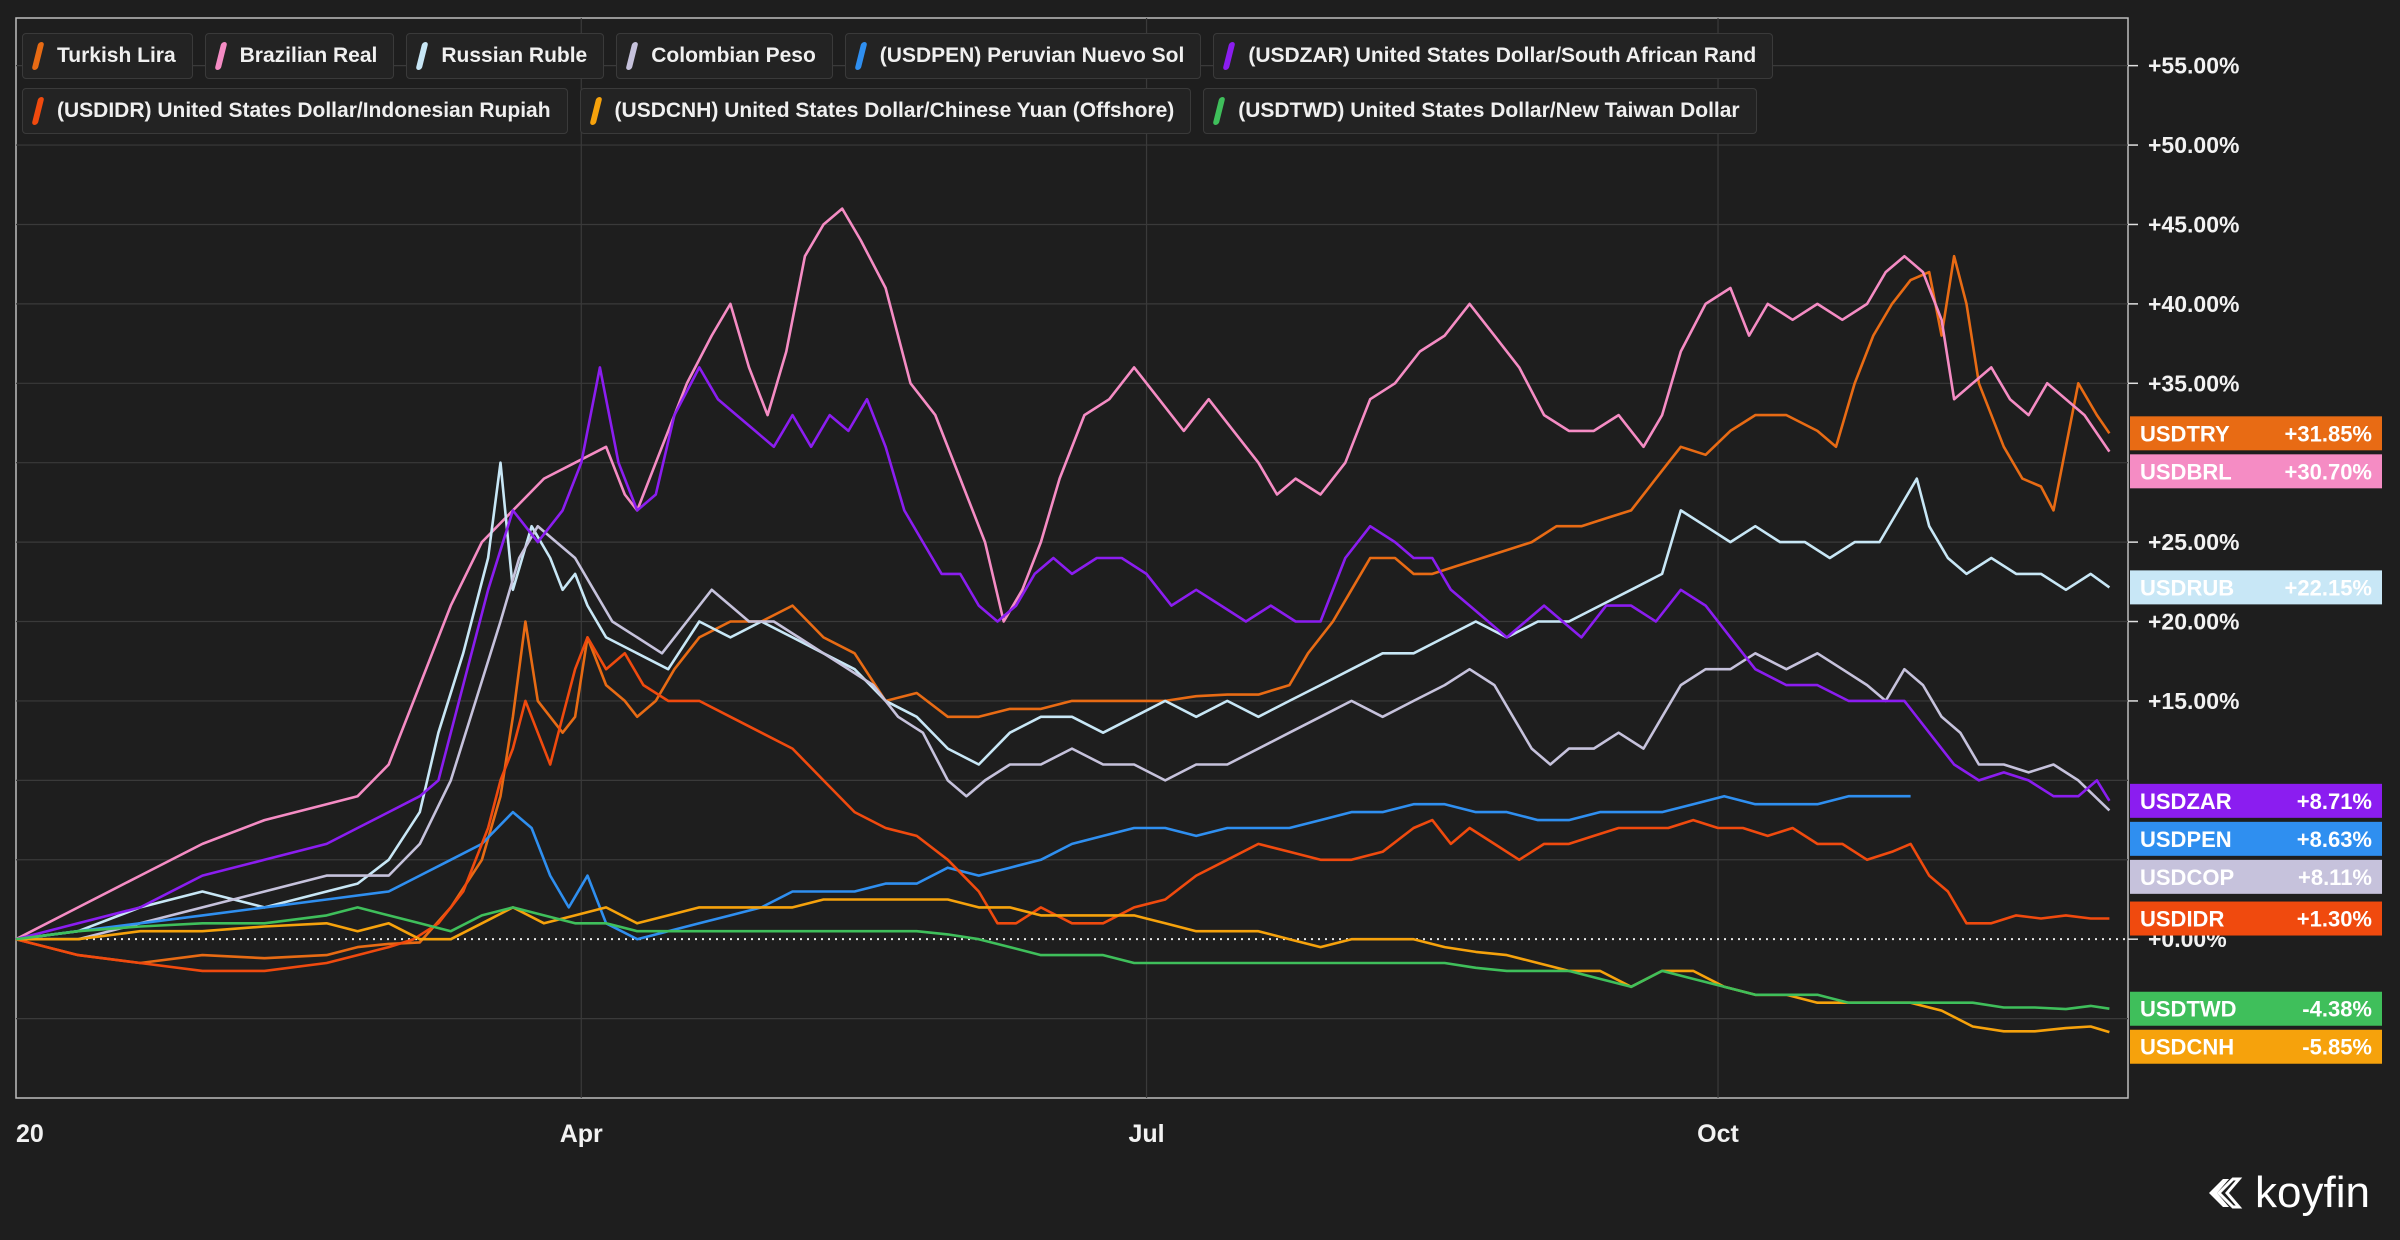  Describe the element at coordinates (2193, 145) in the screenshot. I see `y-tick-label: +50.00%` at that location.